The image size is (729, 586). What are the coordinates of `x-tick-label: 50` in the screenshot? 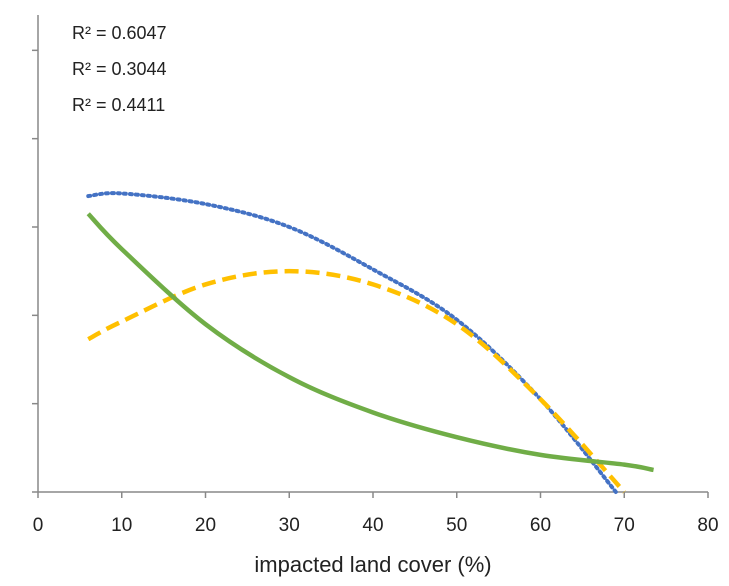 It's located at (456, 525).